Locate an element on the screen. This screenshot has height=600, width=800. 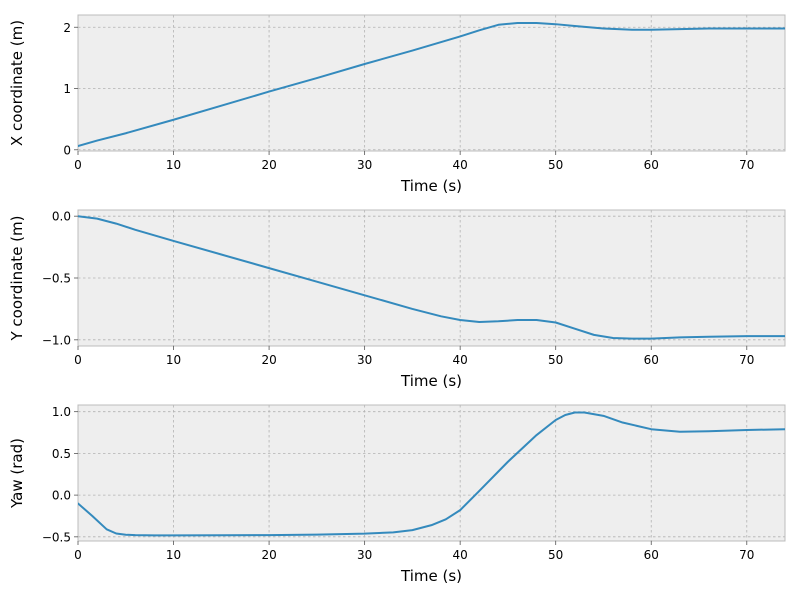
y-tick-label: 2 is located at coordinates (67, 28).